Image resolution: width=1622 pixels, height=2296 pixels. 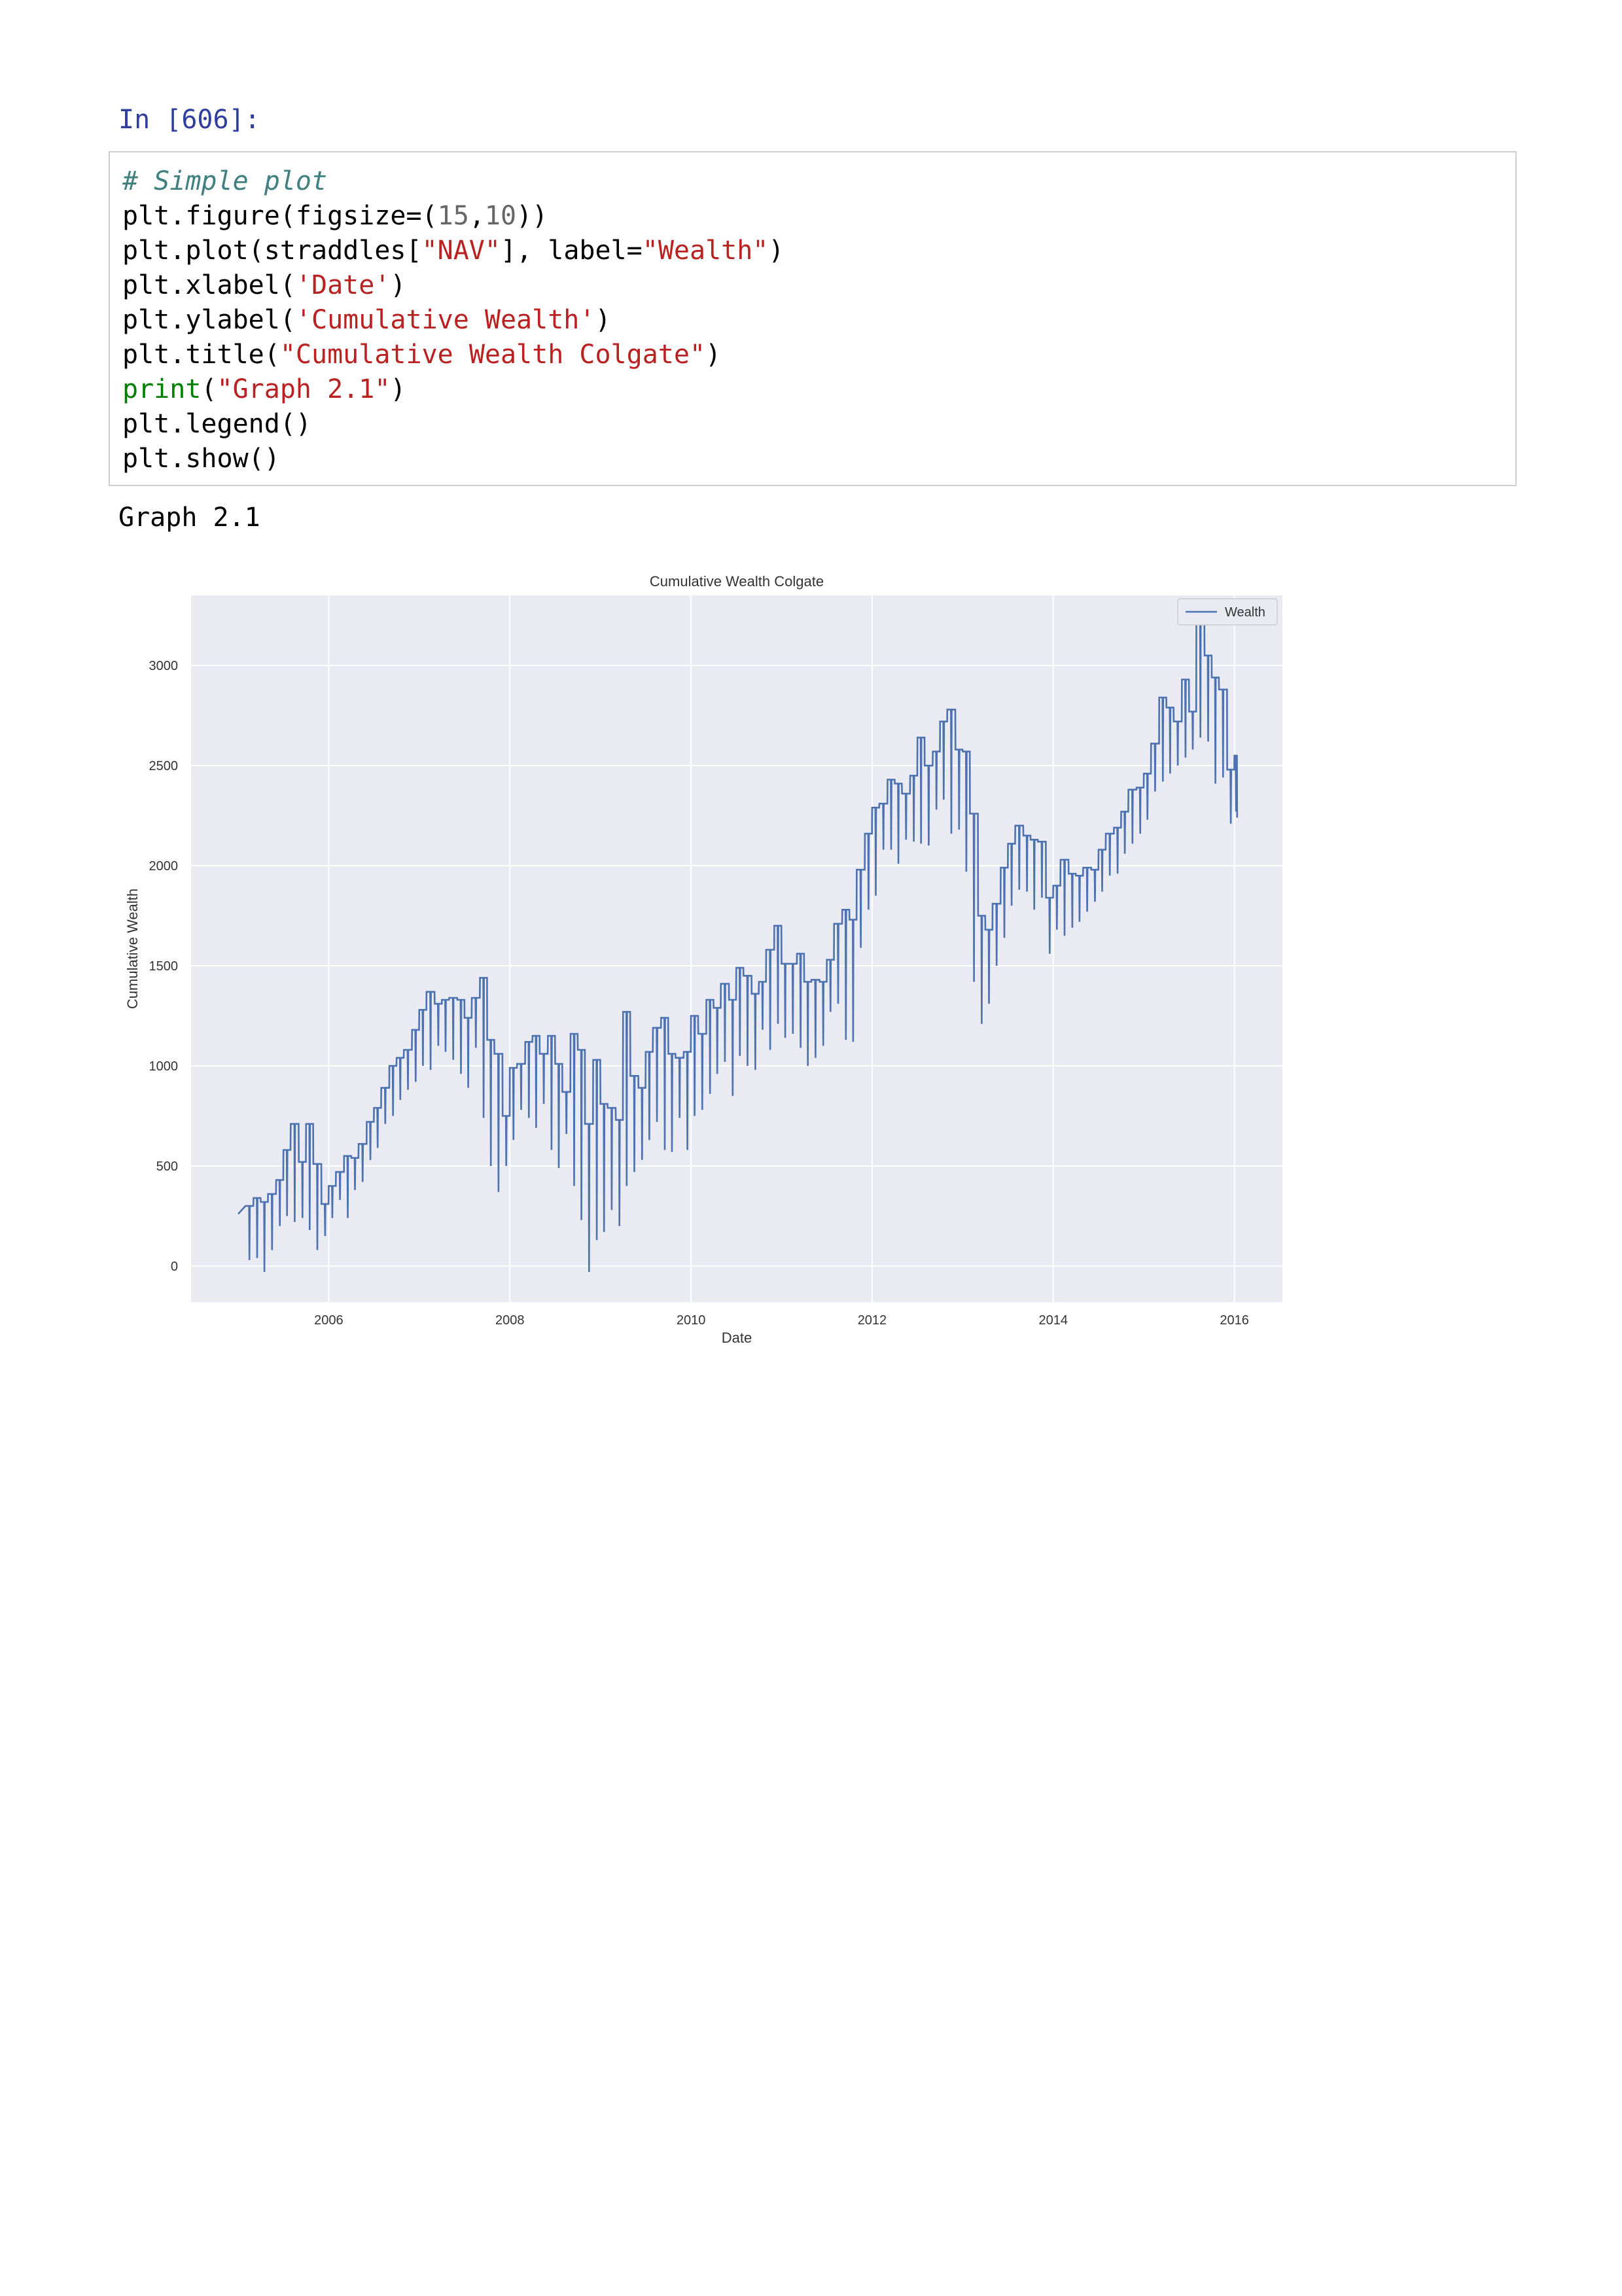 What do you see at coordinates (189, 120) in the screenshot?
I see `cell-prompt: In [606]:` at bounding box center [189, 120].